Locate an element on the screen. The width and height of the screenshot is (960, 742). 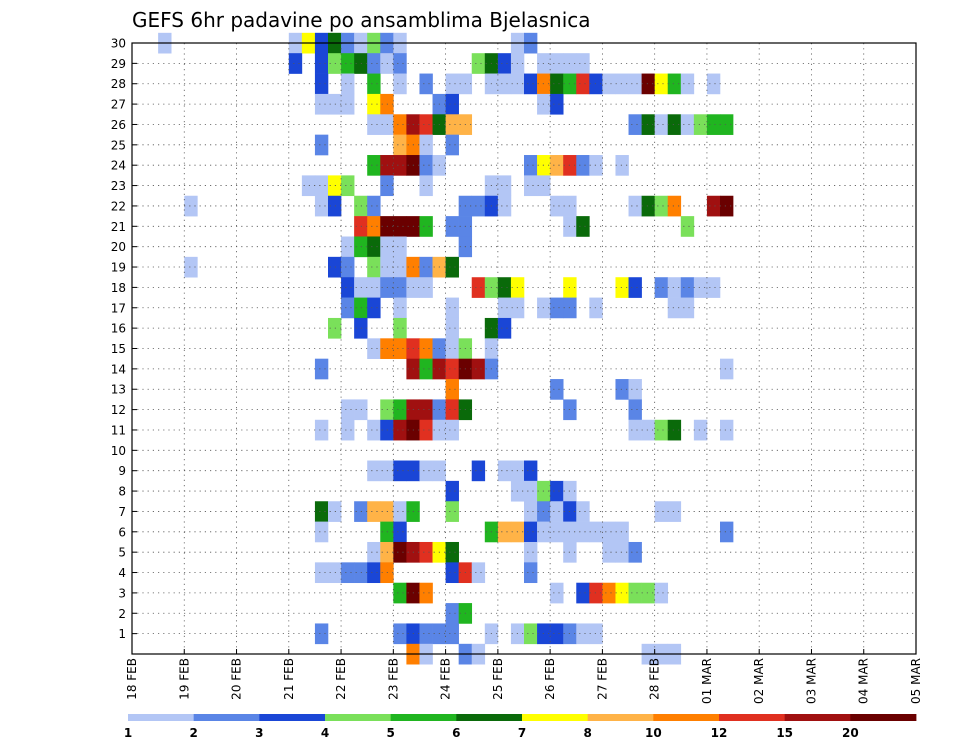
y-tick-label: 11 is located at coordinates (118, 430).